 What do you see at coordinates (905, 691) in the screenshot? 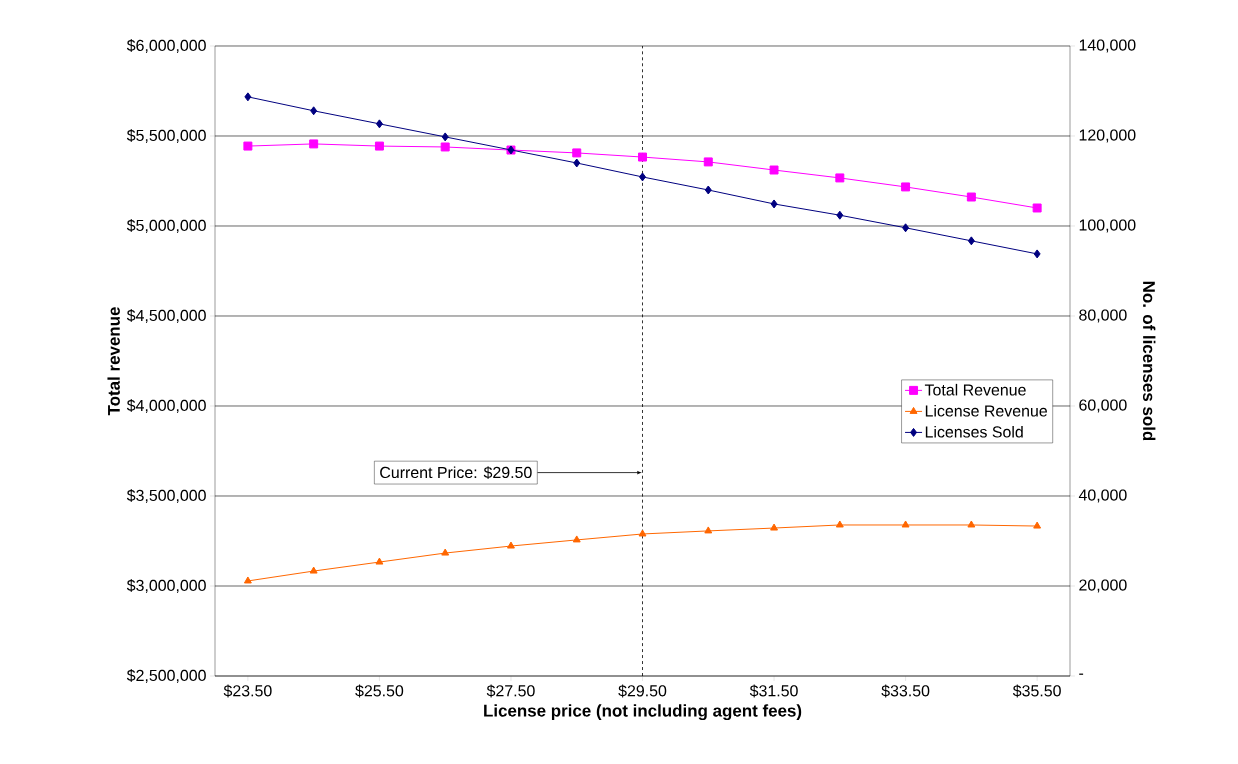
I see `x-tick-label: $33.50` at bounding box center [905, 691].